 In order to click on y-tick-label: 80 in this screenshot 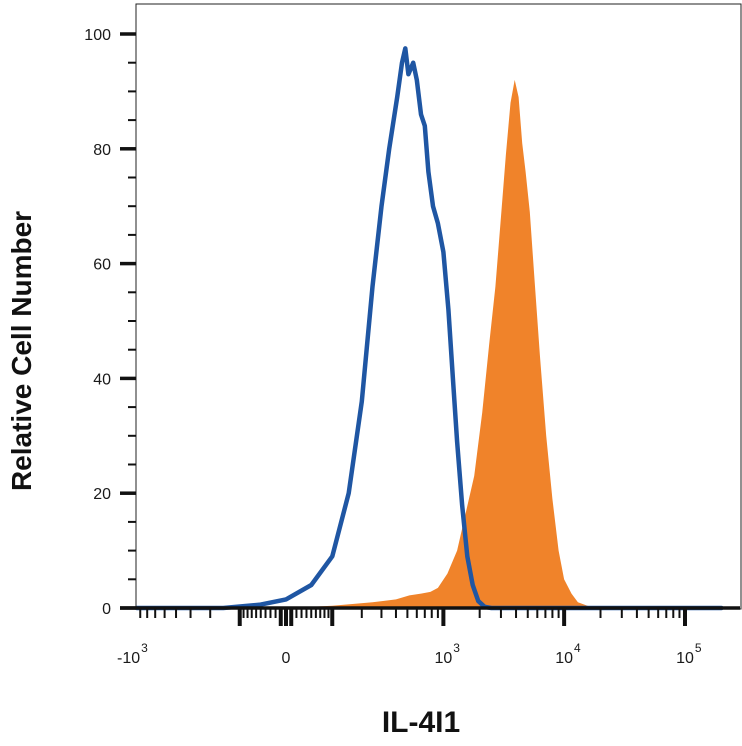, I will do `click(102, 150)`.